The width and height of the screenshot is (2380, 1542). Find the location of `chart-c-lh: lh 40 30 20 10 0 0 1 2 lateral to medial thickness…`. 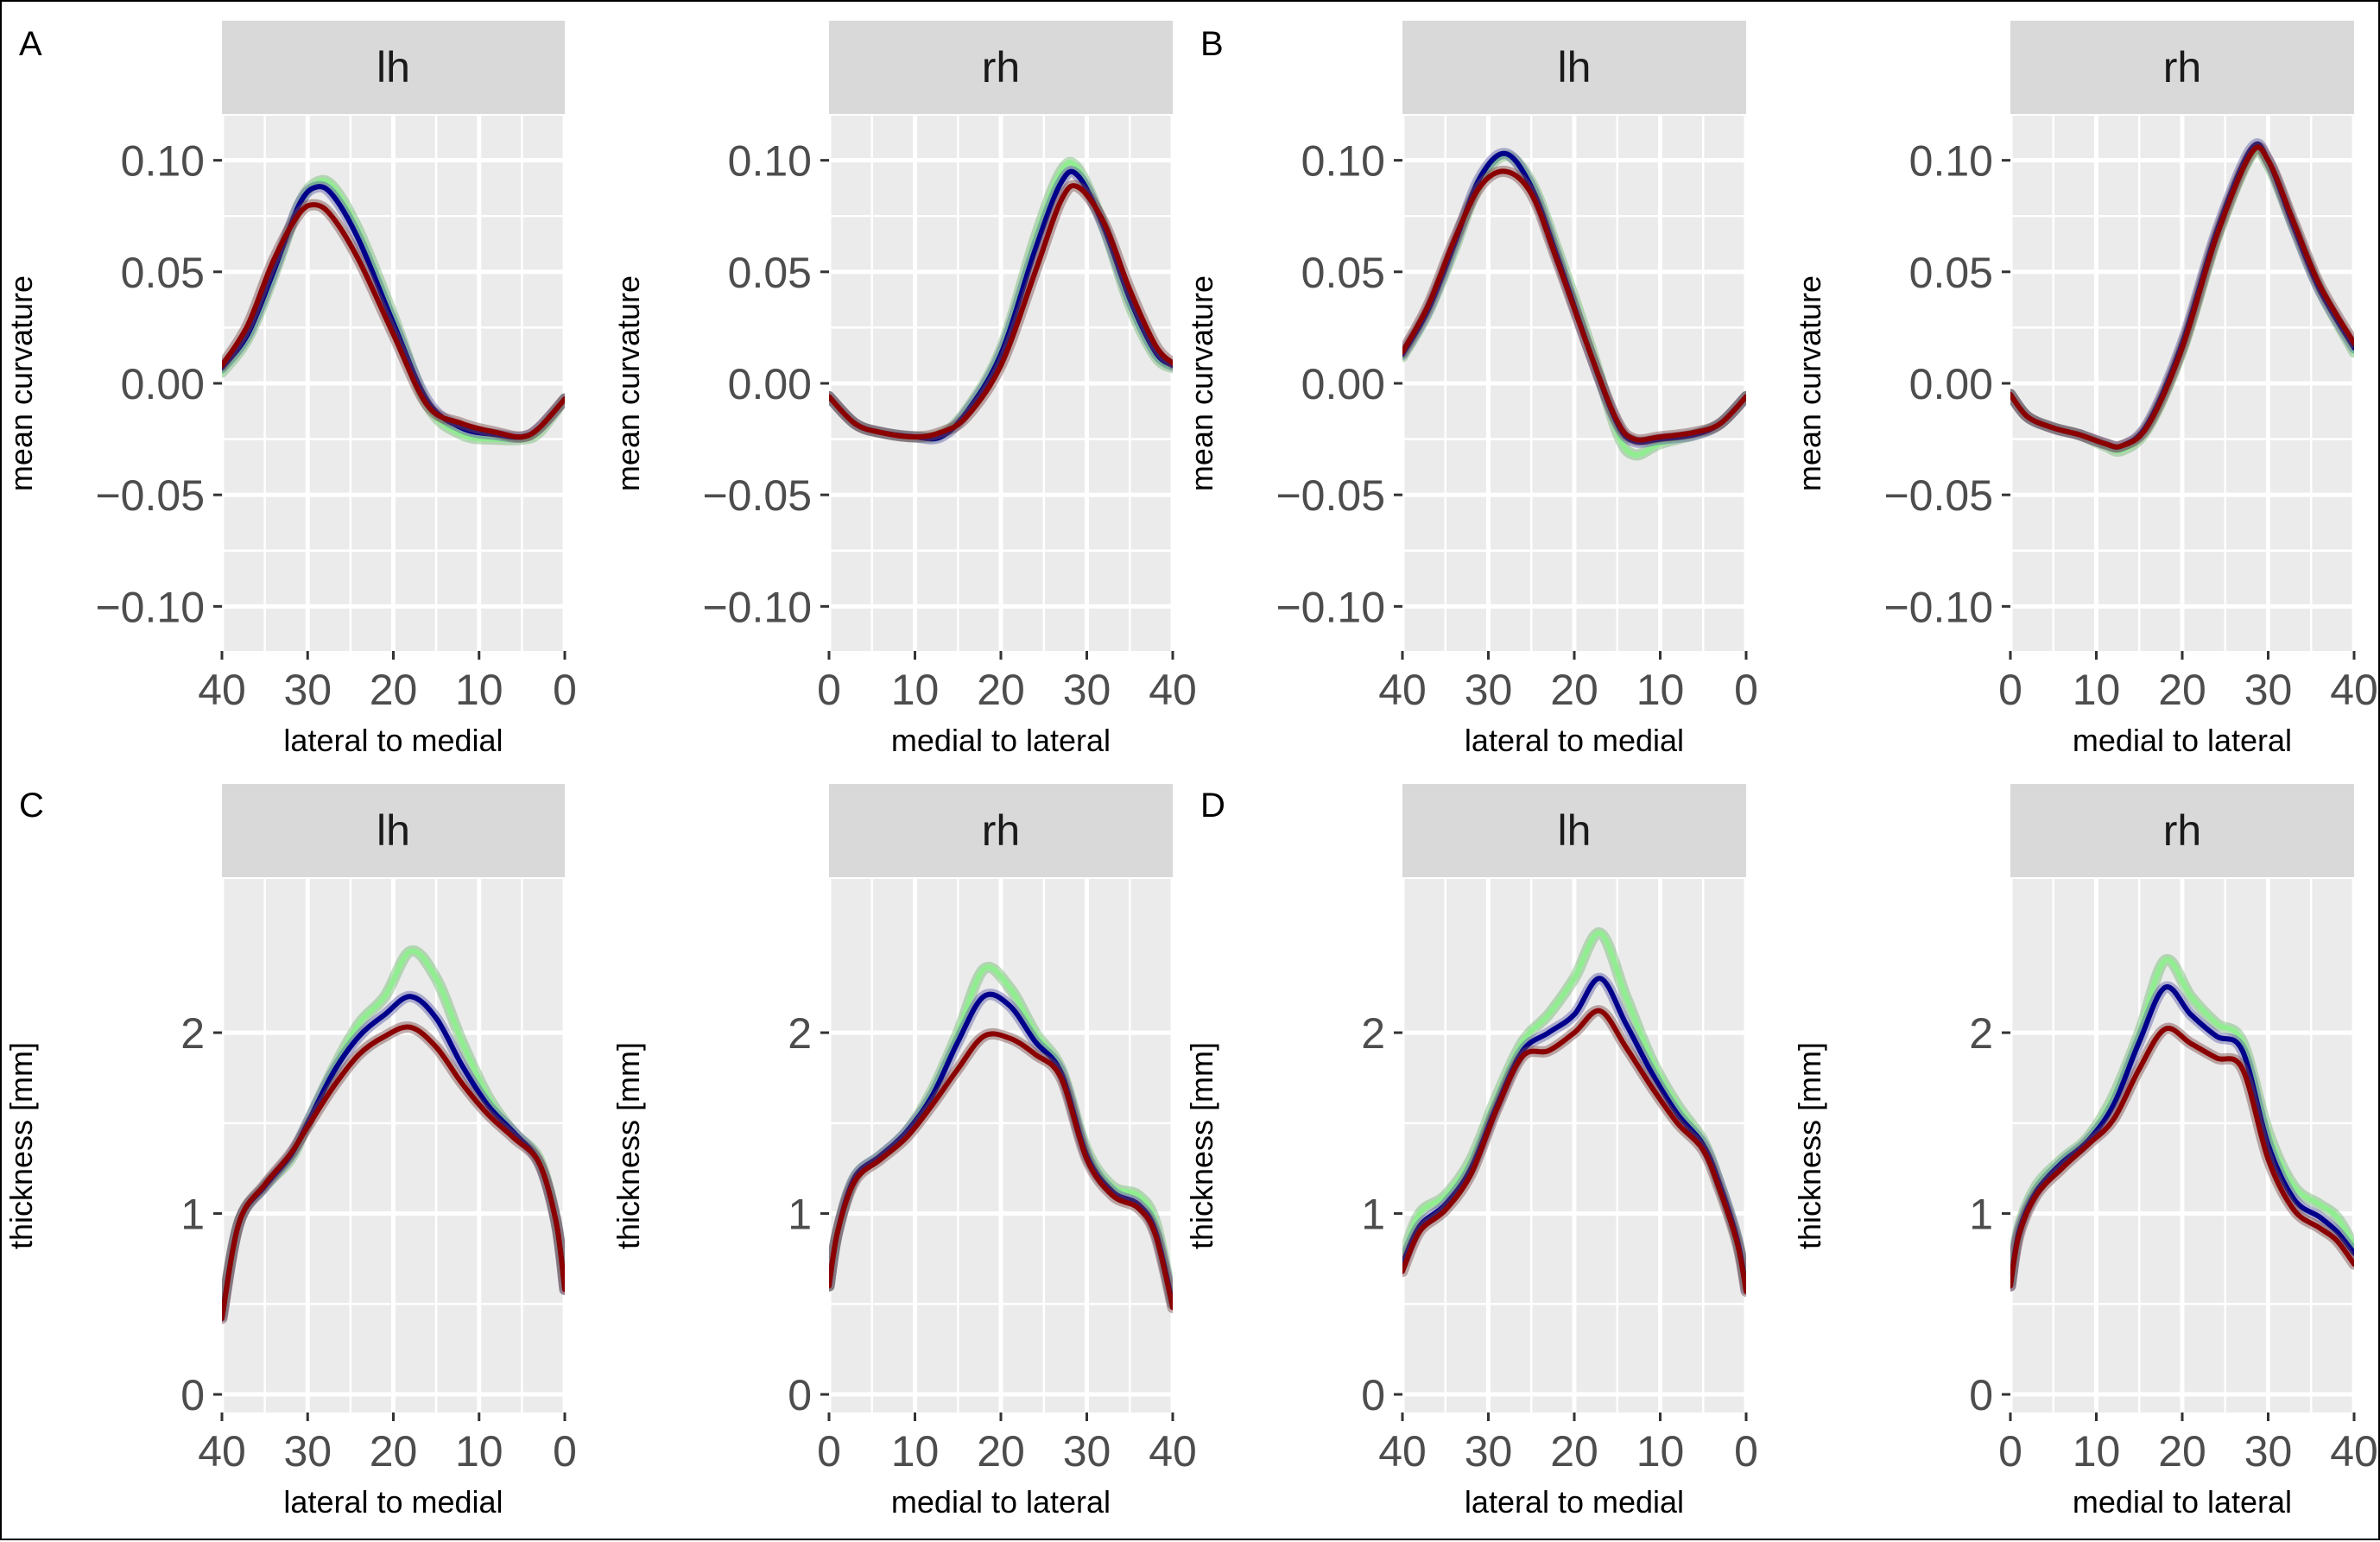

chart-c-lh: lh 40 30 20 10 0 0 1 2 lateral to medial thickness… is located at coordinates (290, 1152).